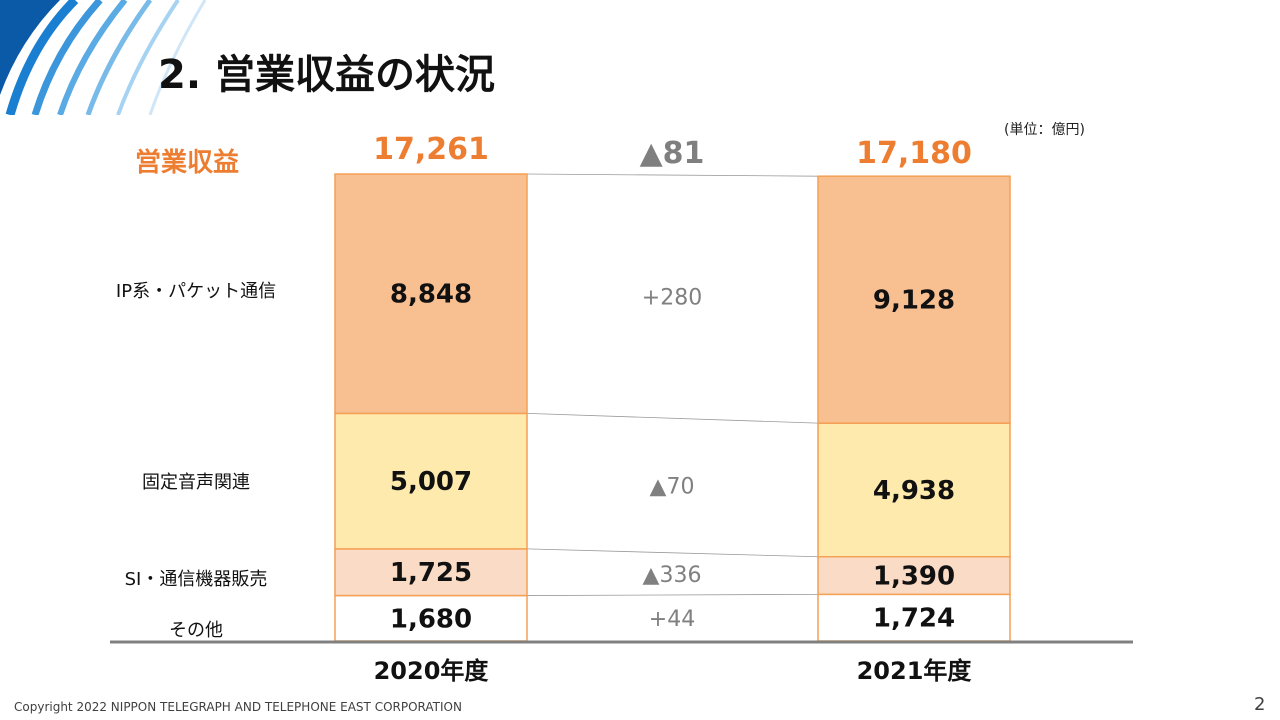 This screenshot has height=720, width=1280. I want to click on change-label-other: +44, so click(672, 619).